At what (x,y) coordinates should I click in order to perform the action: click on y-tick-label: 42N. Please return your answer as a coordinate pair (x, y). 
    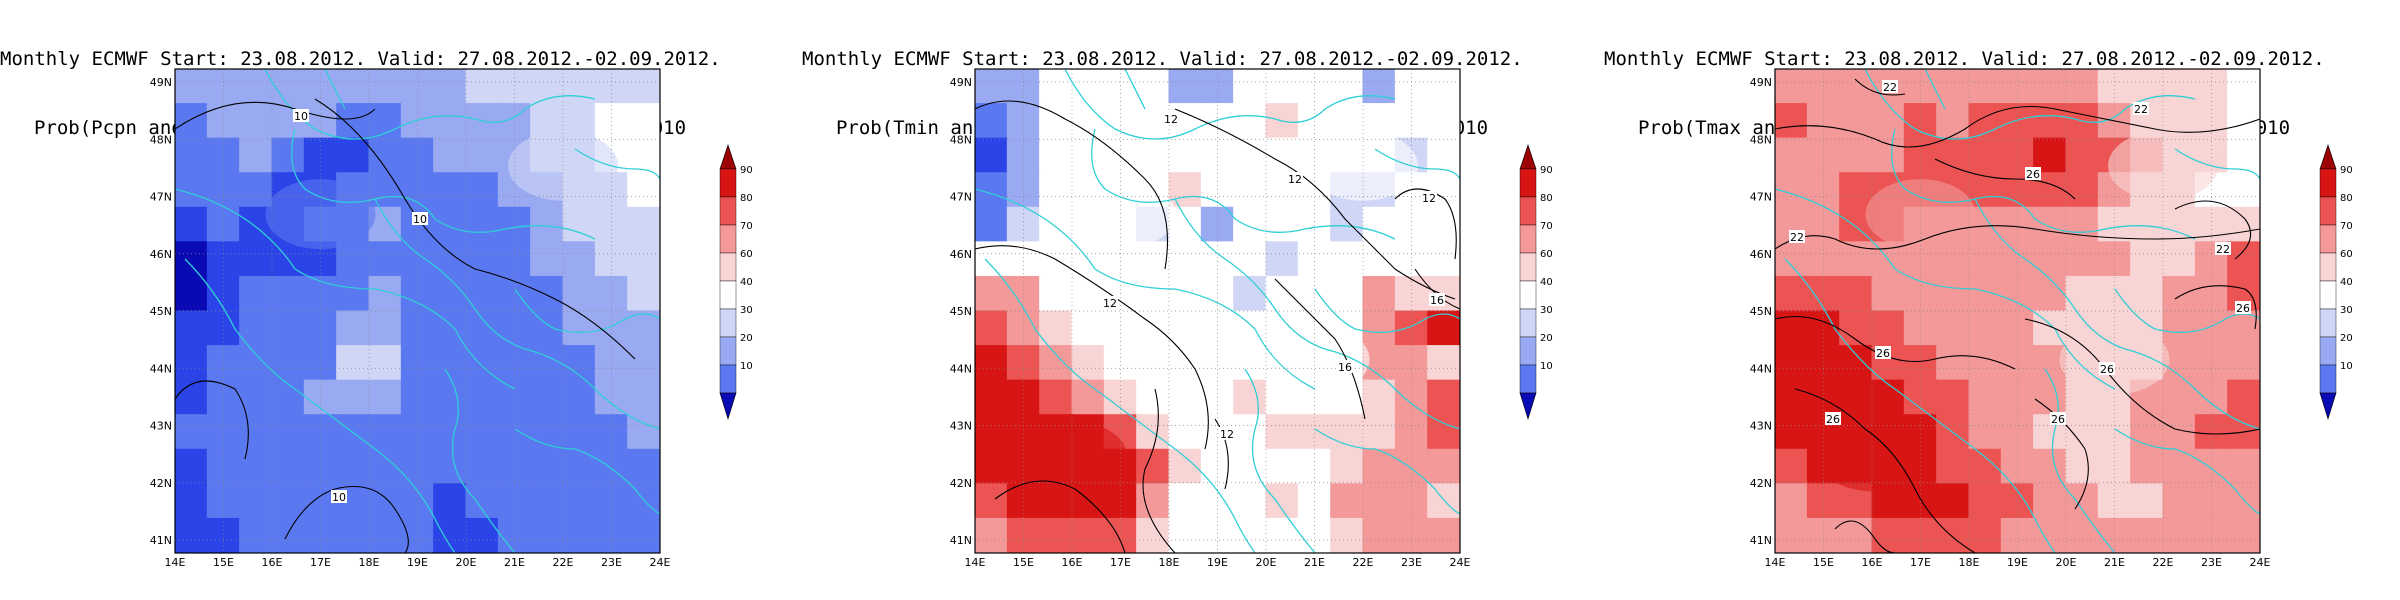
    Looking at the image, I should click on (961, 483).